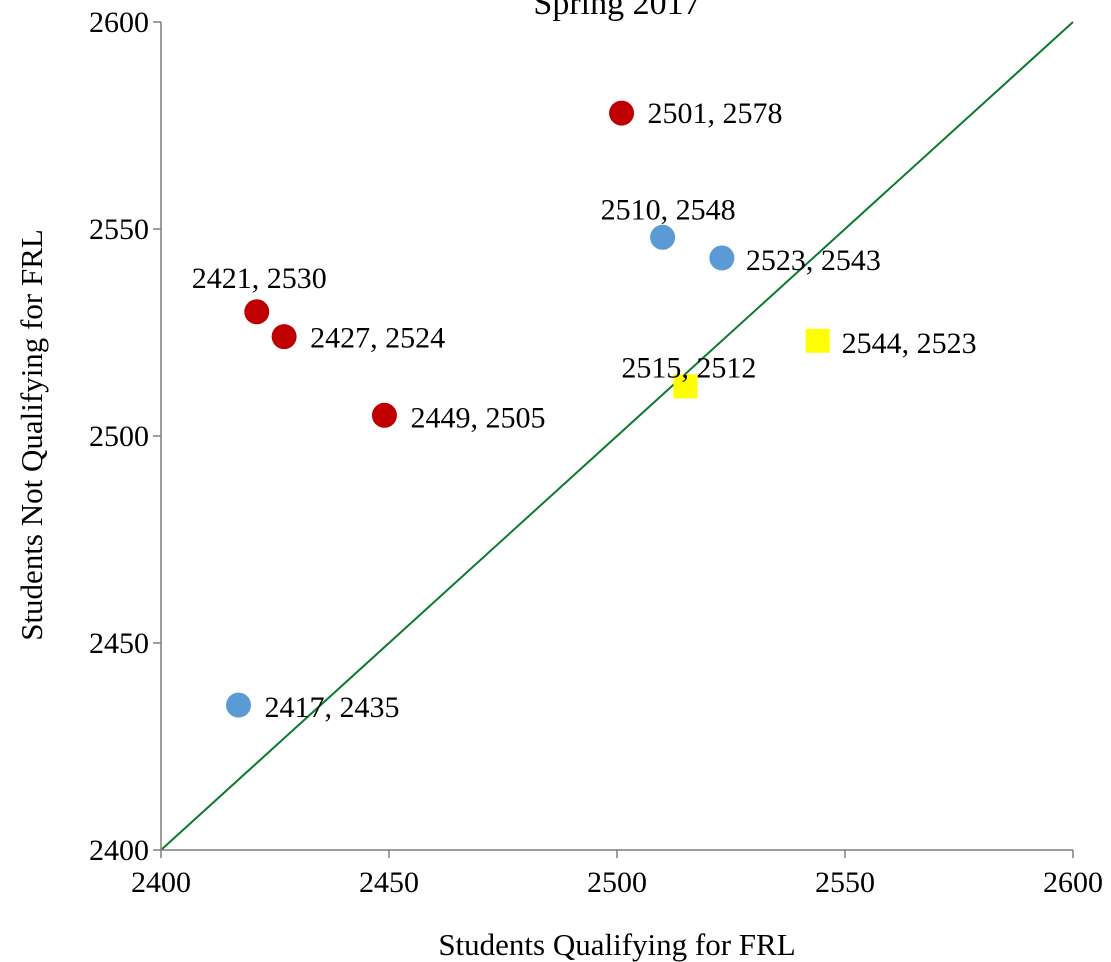  What do you see at coordinates (119, 22) in the screenshot?
I see `y-tick-label: 2600` at bounding box center [119, 22].